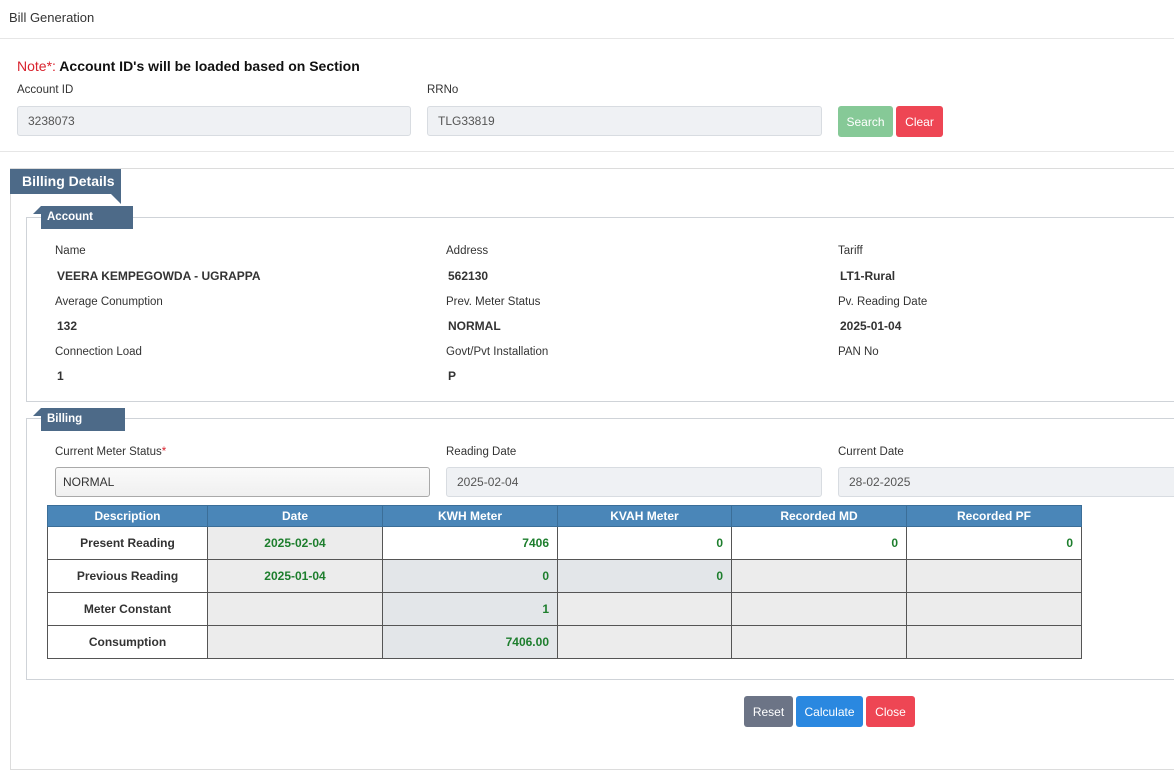 The height and width of the screenshot is (770, 1174). What do you see at coordinates (295, 516) in the screenshot?
I see `header-date: Date` at bounding box center [295, 516].